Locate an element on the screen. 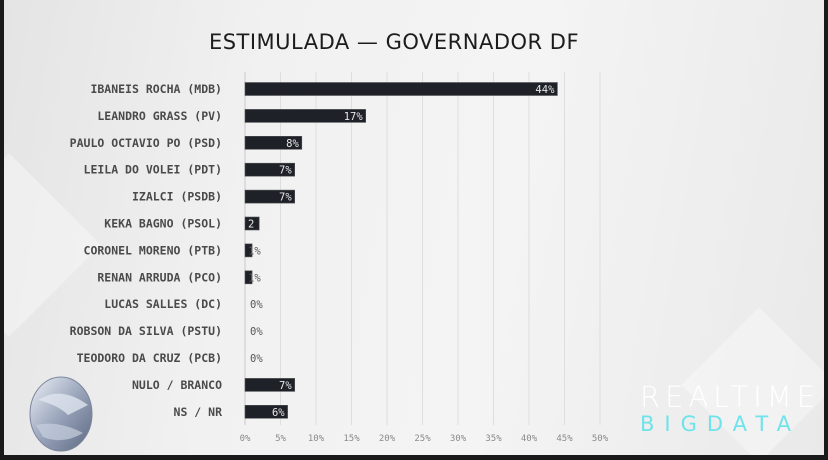  x-tick-label: 0% is located at coordinates (245, 439).